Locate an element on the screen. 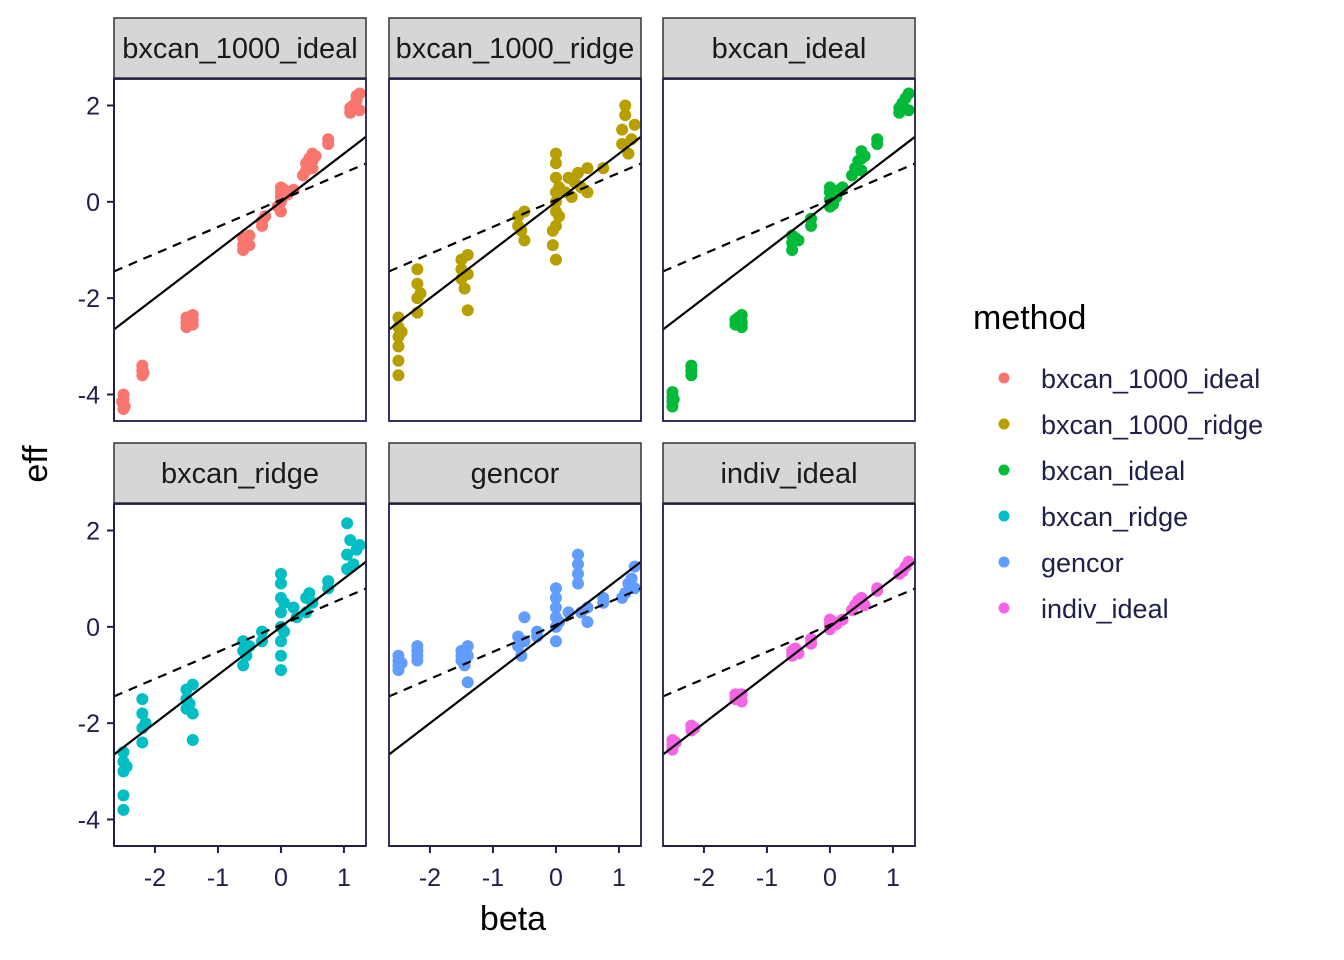 Image resolution: width=1344 pixels, height=960 pixels. facet-panel-bxcan_1000_ideal: bxcan_1000_ideal 2 0 -2 -4 is located at coordinates (222, 219).